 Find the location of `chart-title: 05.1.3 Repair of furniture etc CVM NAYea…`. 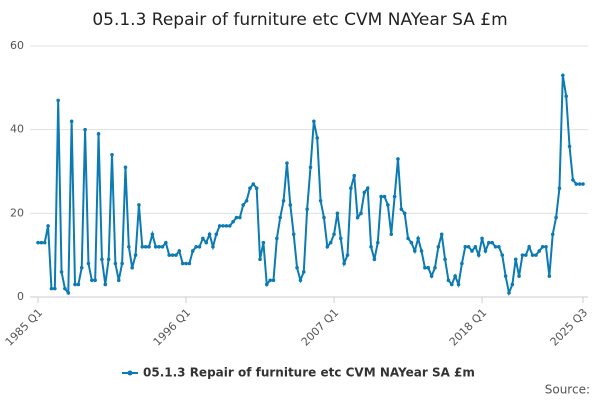

chart-title: 05.1.3 Repair of furniture etc CVM NAYea… is located at coordinates (299, 20).